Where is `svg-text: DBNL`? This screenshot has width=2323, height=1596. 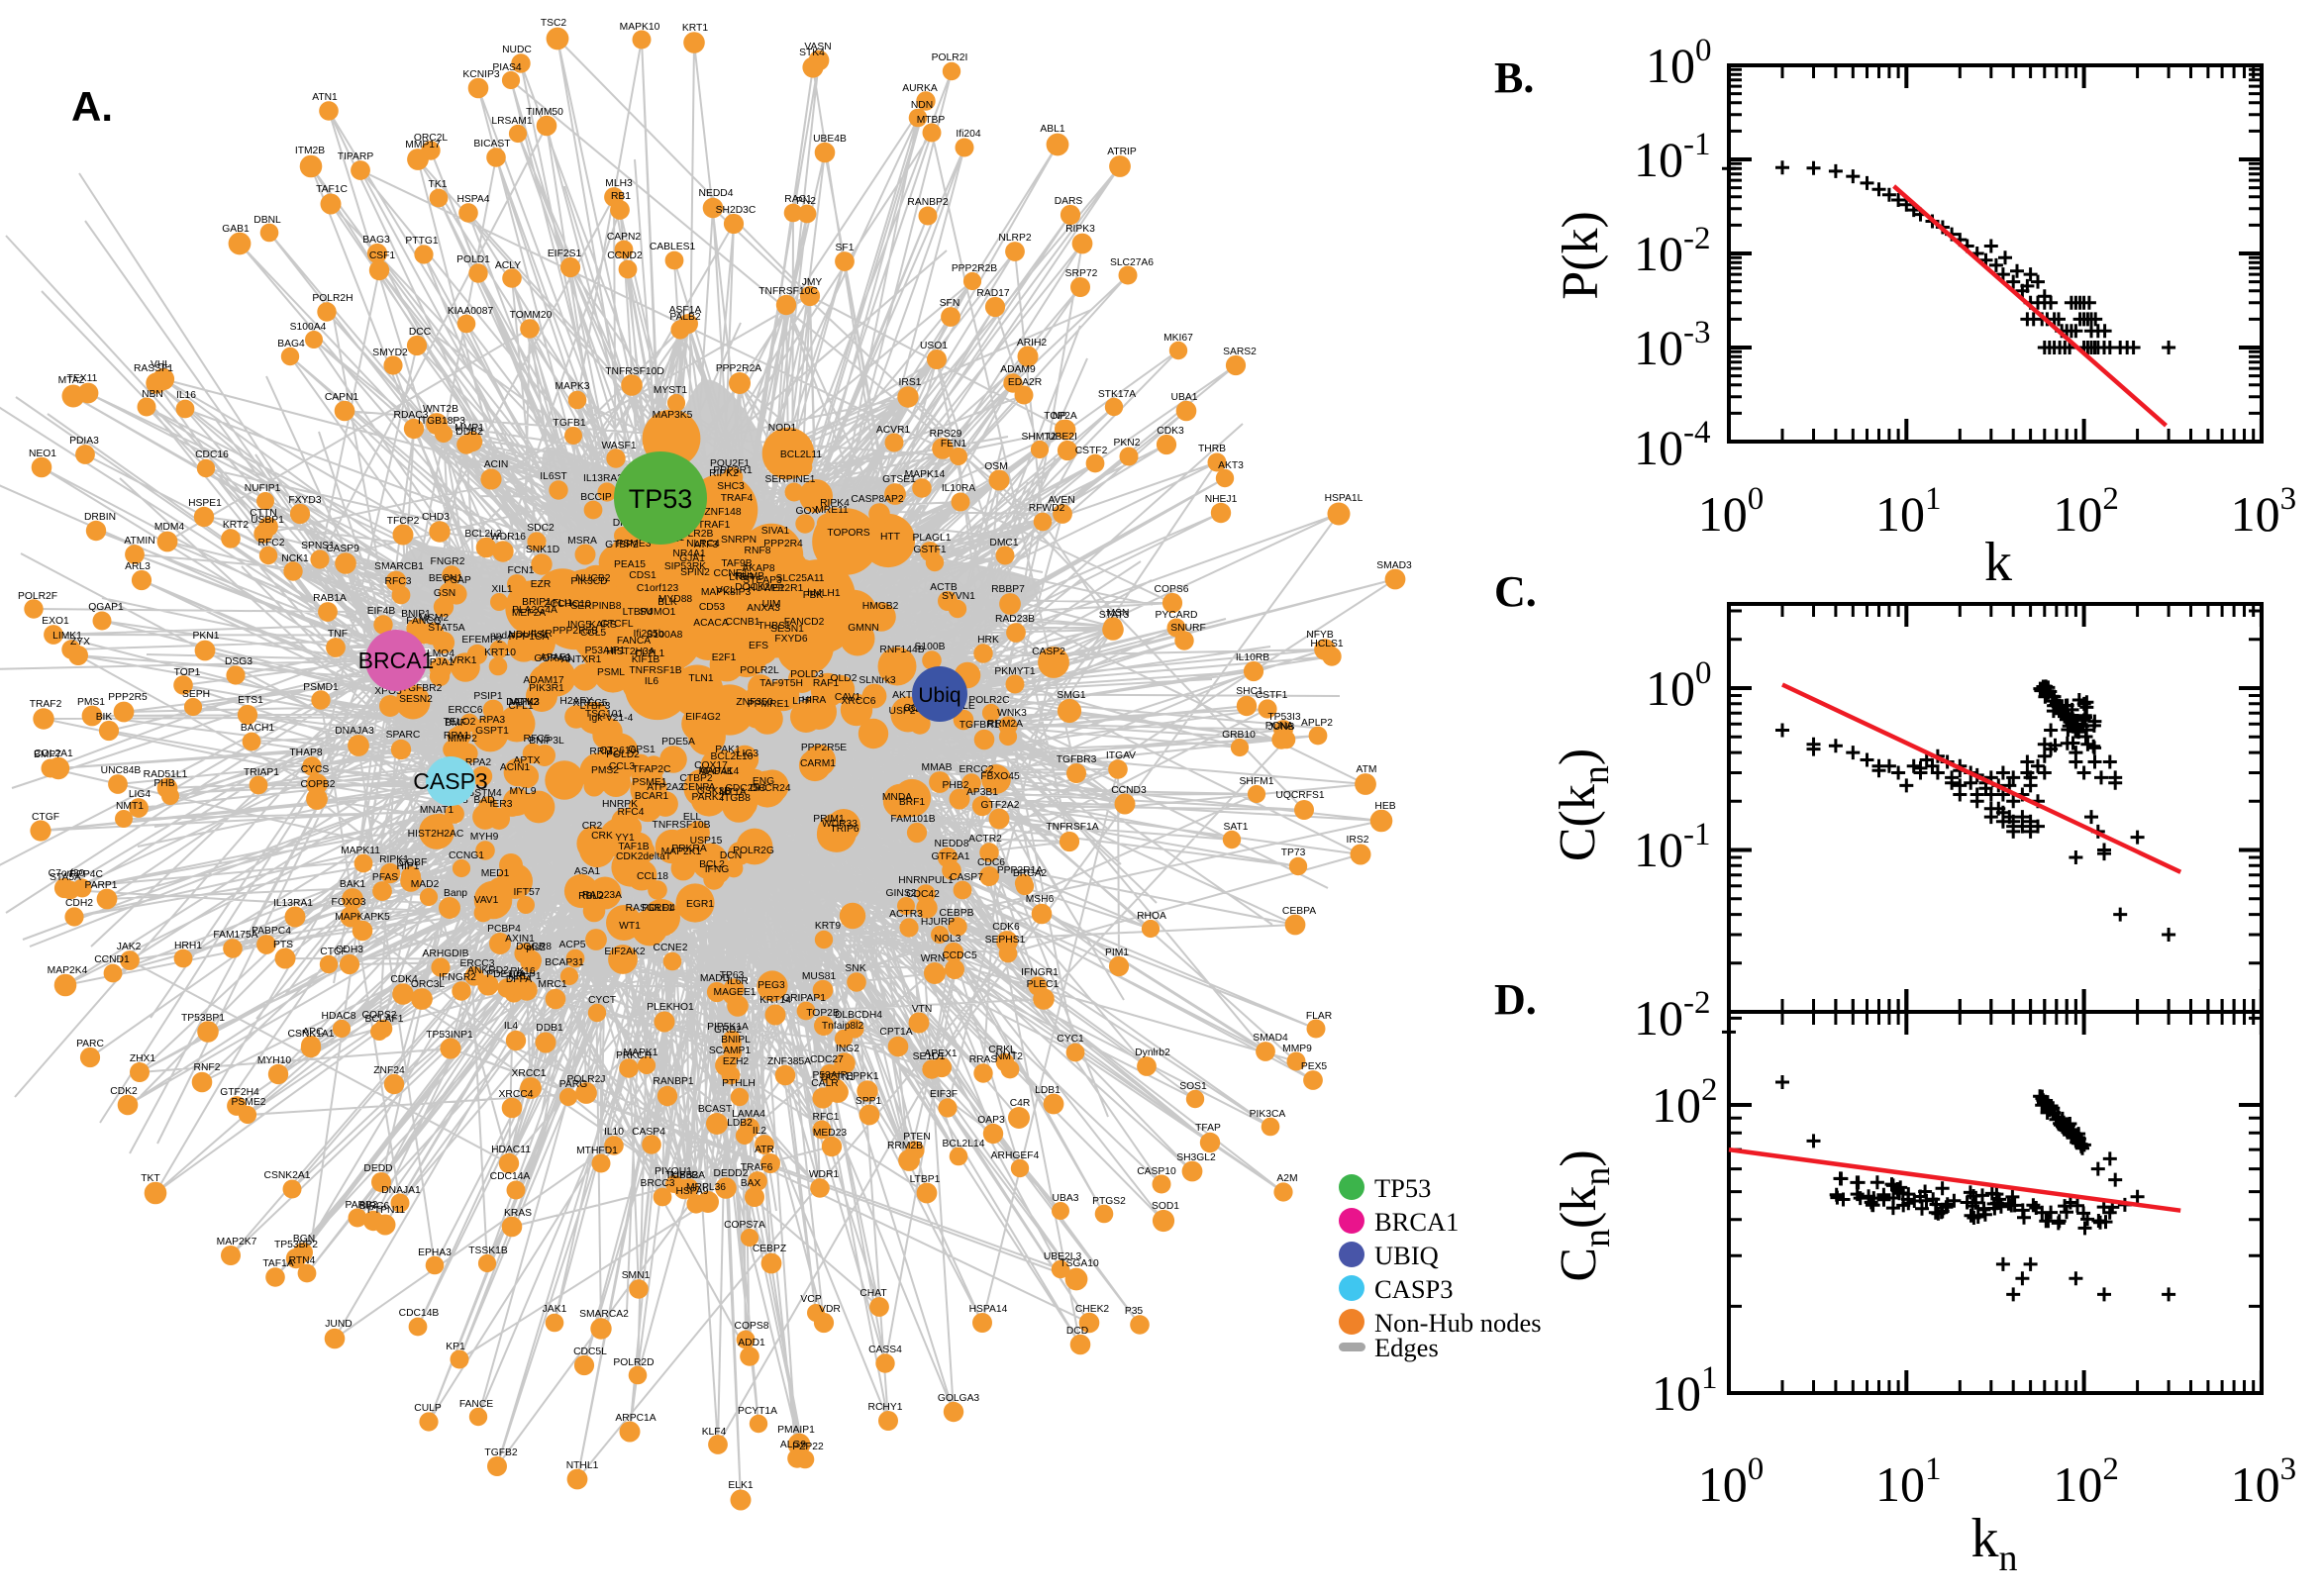
svg-text: DBNL is located at coordinates (267, 220).